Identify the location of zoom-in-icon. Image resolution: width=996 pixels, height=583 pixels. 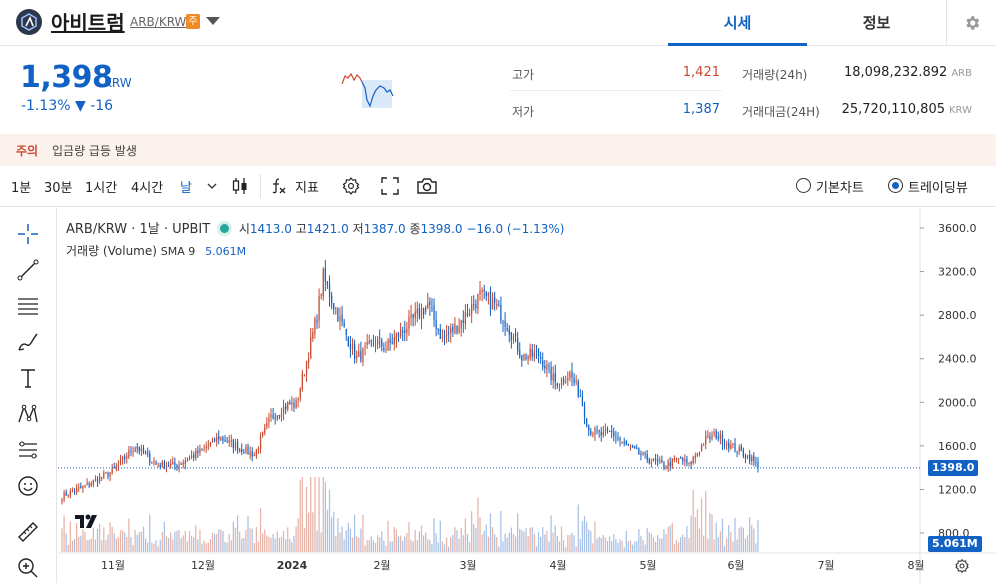
(28, 568).